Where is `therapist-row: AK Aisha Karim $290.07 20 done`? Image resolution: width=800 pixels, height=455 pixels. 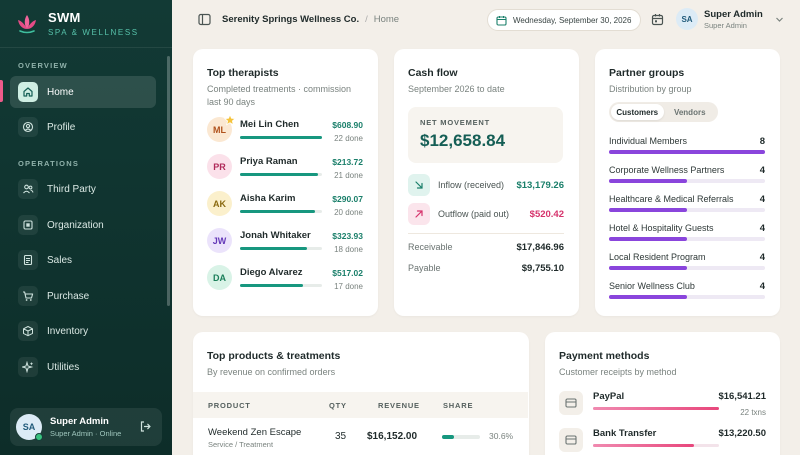 therapist-row: AK Aisha Karim $290.07 20 done is located at coordinates (285, 206).